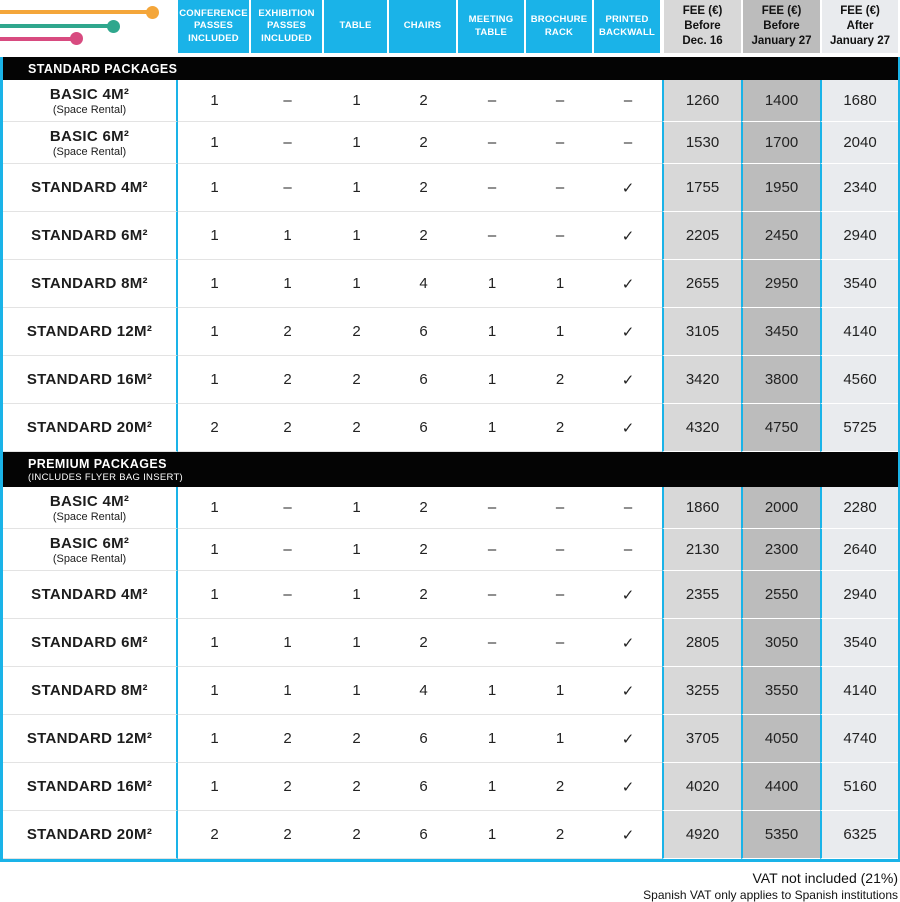 Image resolution: width=900 pixels, height=902 pixels. I want to click on fee-header-line: After, so click(860, 25).